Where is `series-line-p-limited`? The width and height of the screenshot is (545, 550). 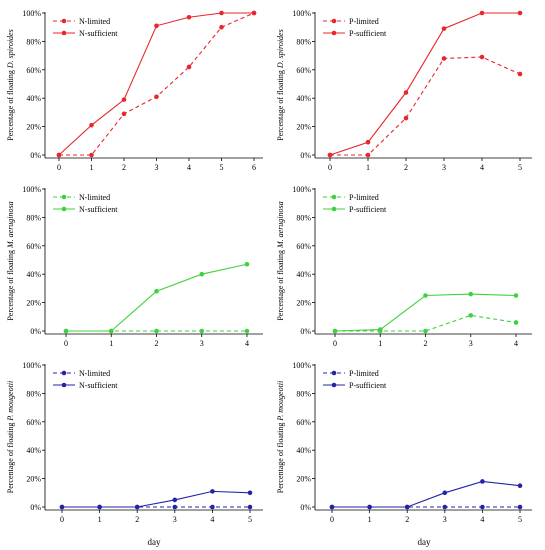 series-line-p-limited is located at coordinates (426, 323).